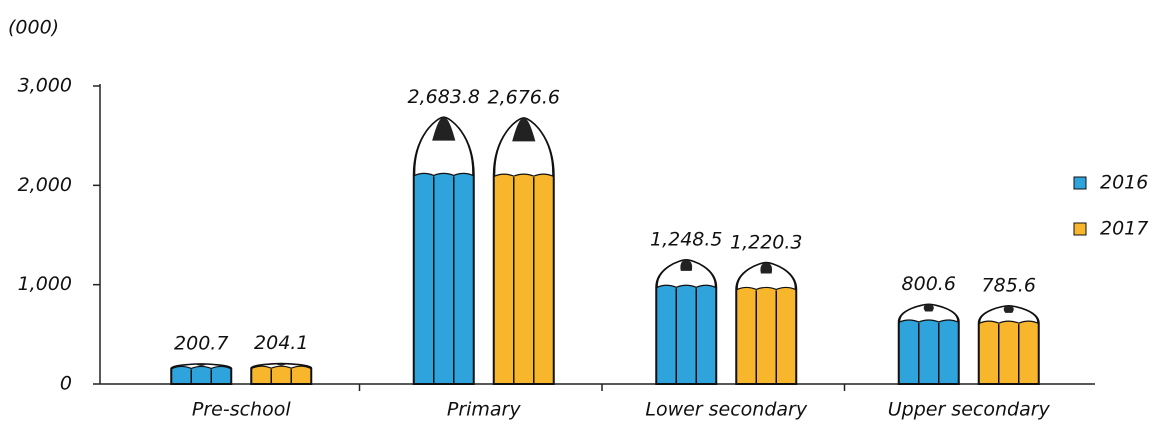 The image size is (1161, 421). I want to click on unit-label: (000), so click(33, 28).